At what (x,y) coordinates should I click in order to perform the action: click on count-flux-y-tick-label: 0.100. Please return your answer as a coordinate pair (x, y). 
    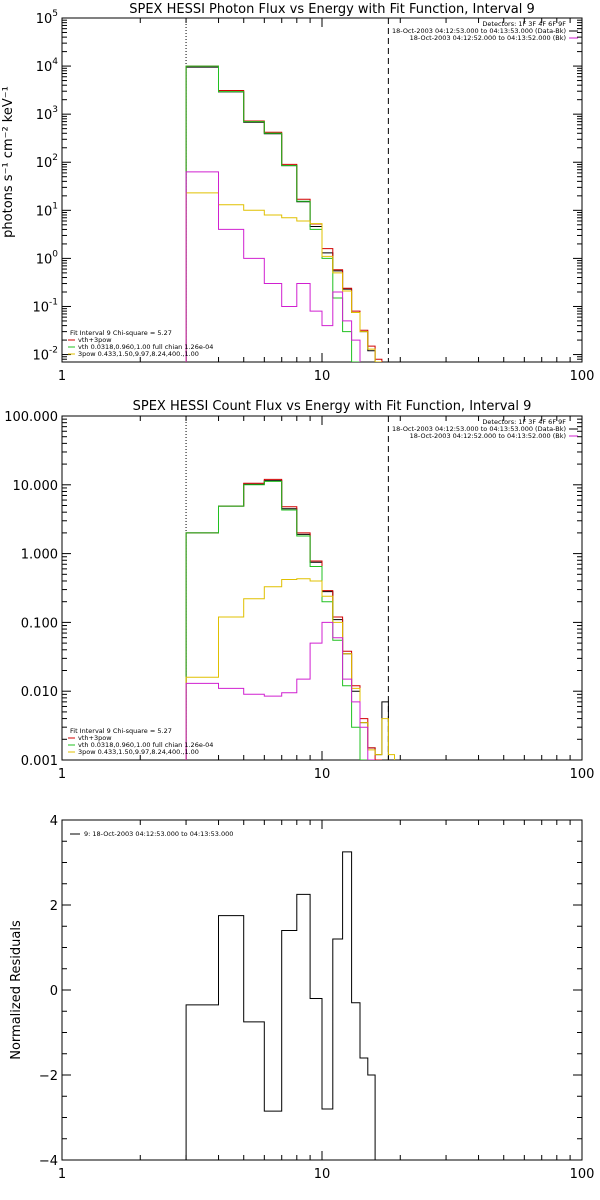
    Looking at the image, I should click on (39, 623).